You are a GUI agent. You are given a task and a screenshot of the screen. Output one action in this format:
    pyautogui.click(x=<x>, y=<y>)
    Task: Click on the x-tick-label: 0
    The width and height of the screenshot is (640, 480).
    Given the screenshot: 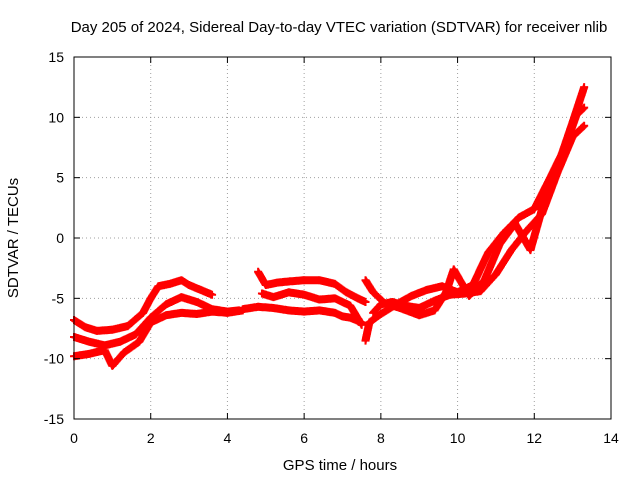 What is the action you would take?
    pyautogui.click(x=74, y=438)
    